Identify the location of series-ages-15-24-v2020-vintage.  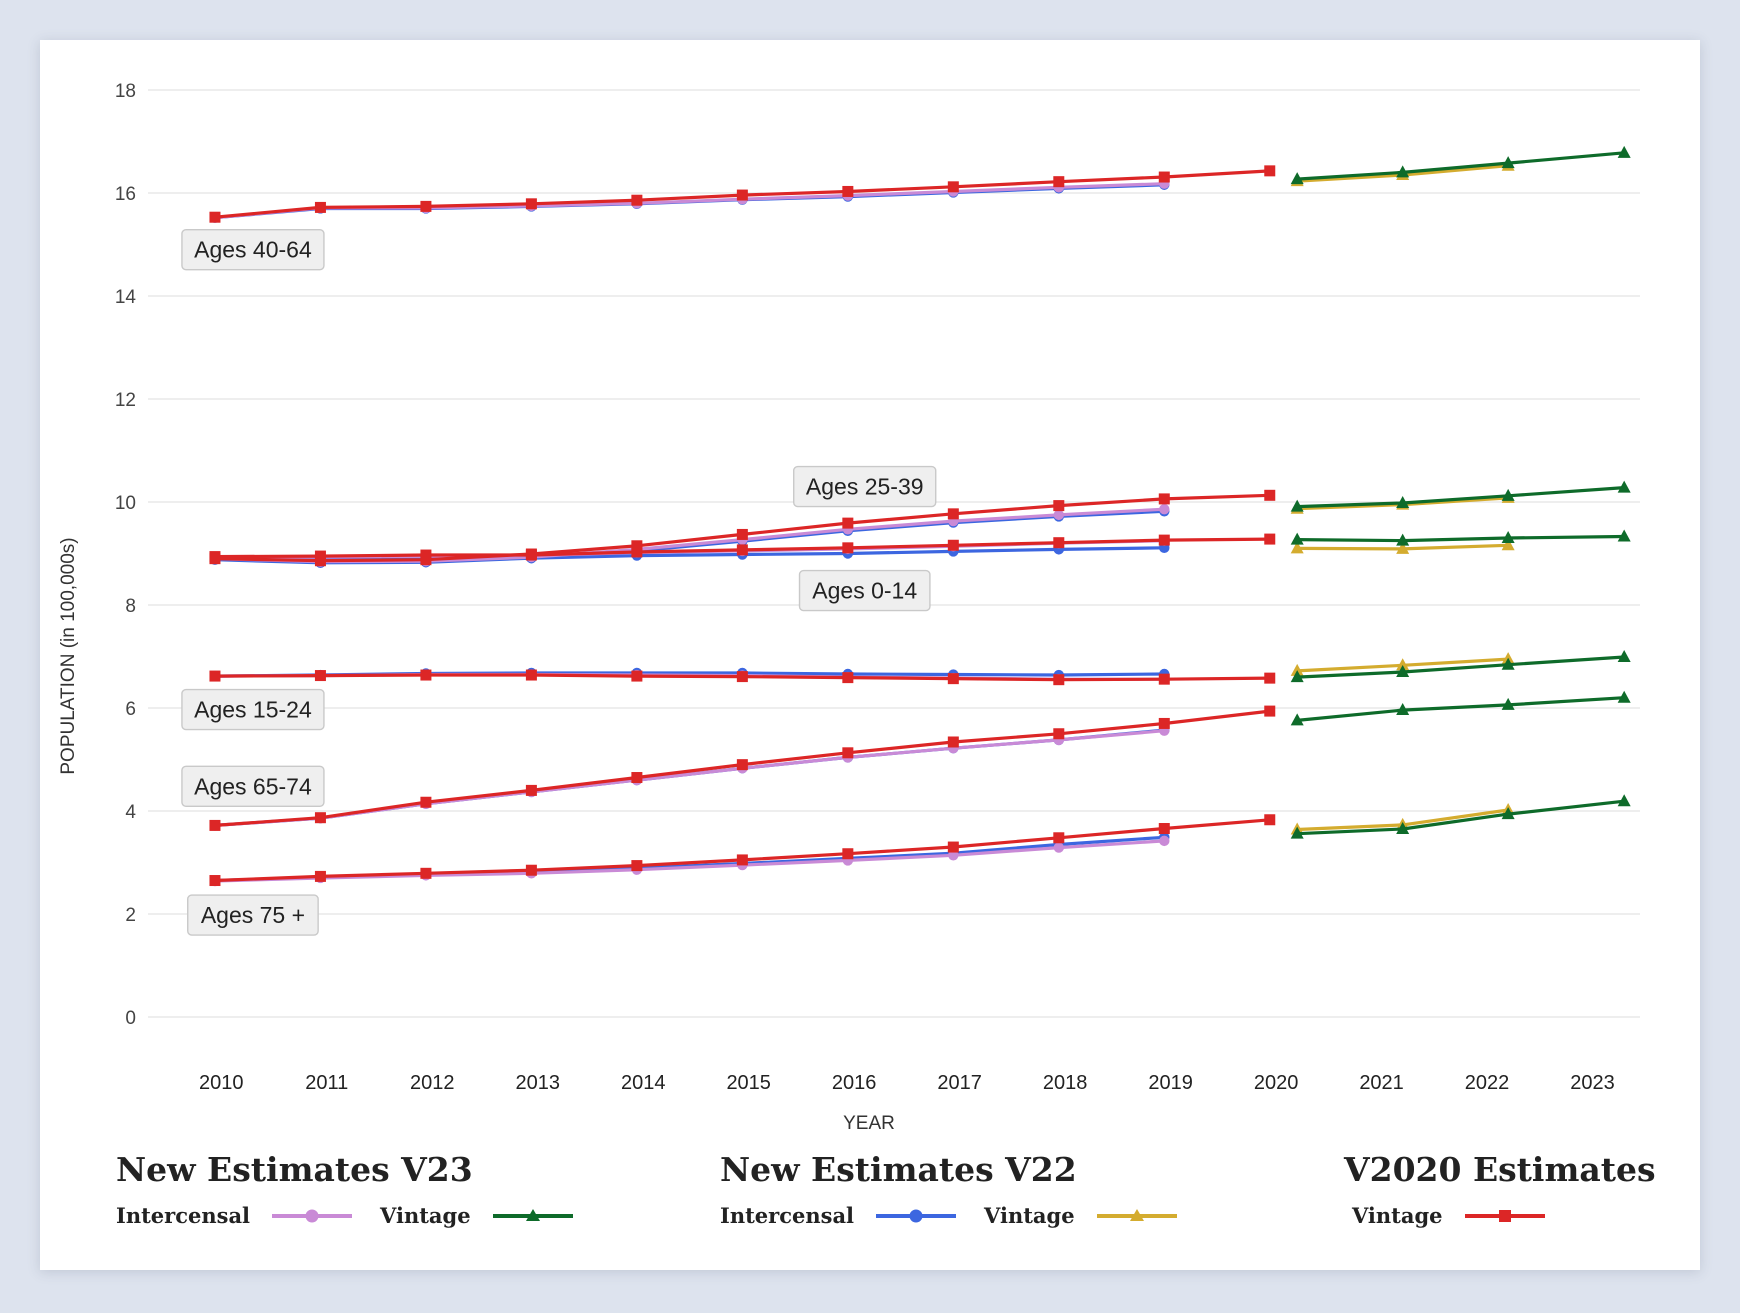
(742, 677).